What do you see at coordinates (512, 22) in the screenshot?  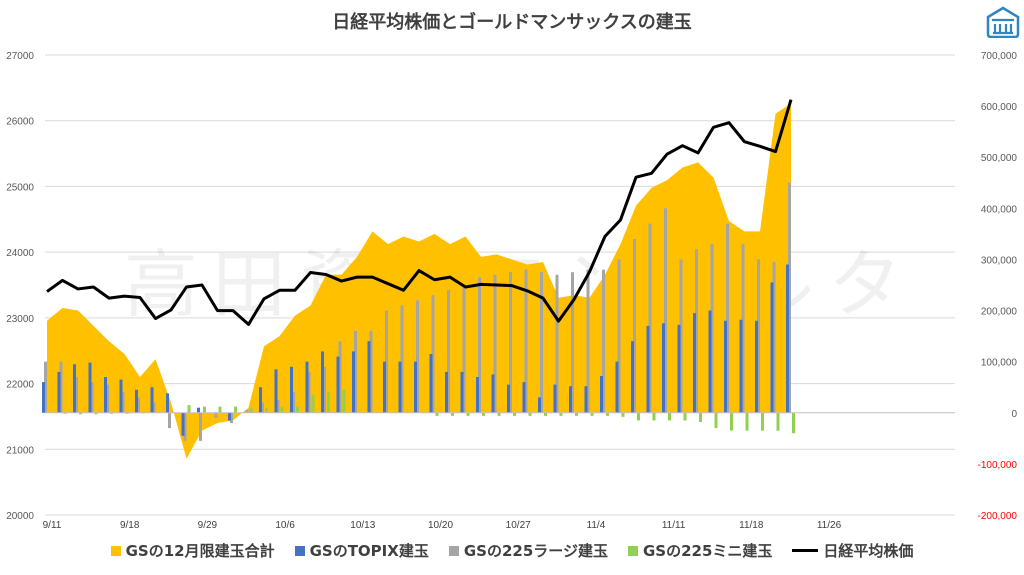 I see `chart-title: 日経平均株価とゴールドマンサックスの建玉` at bounding box center [512, 22].